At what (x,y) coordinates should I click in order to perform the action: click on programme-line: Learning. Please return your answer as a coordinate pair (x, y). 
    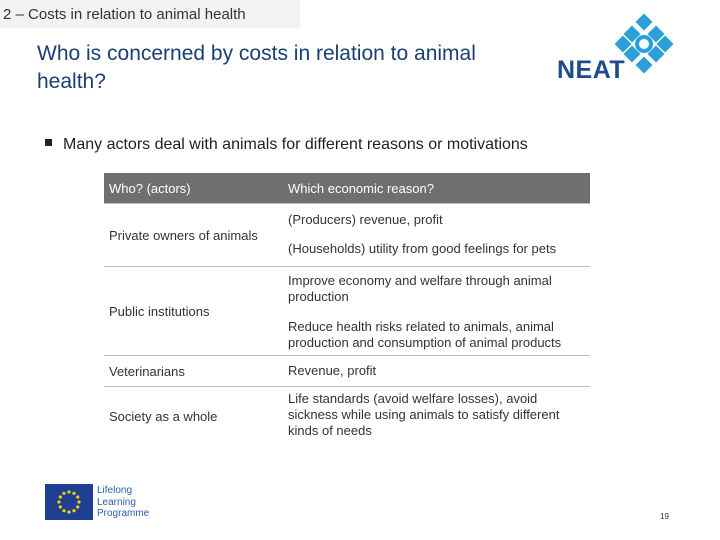
    Looking at the image, I should click on (116, 502).